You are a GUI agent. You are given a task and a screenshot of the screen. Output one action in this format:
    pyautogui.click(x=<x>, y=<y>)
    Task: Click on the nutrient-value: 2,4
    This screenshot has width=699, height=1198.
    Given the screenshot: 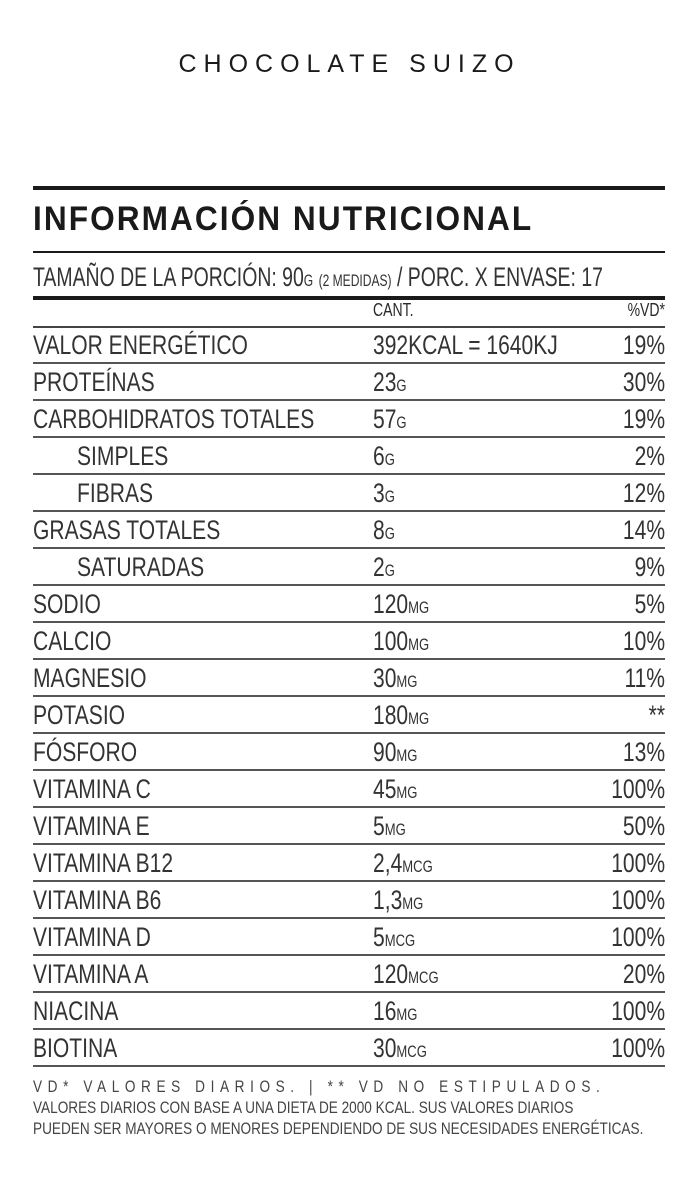 What is the action you would take?
    pyautogui.click(x=388, y=863)
    